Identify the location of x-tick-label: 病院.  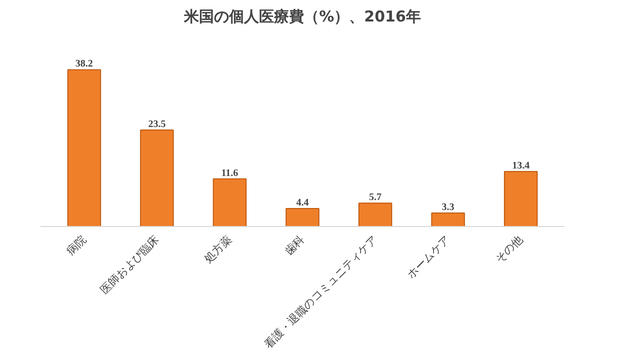
(76, 245).